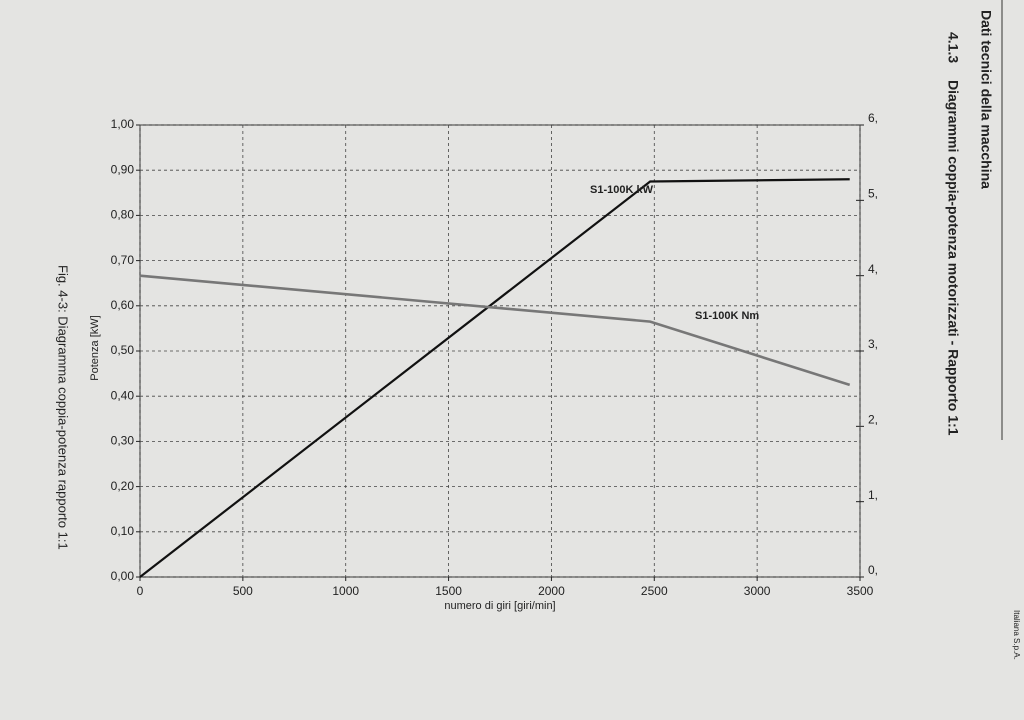 The image size is (1024, 720). What do you see at coordinates (953, 47) in the screenshot?
I see `section-number: 4.1.3` at bounding box center [953, 47].